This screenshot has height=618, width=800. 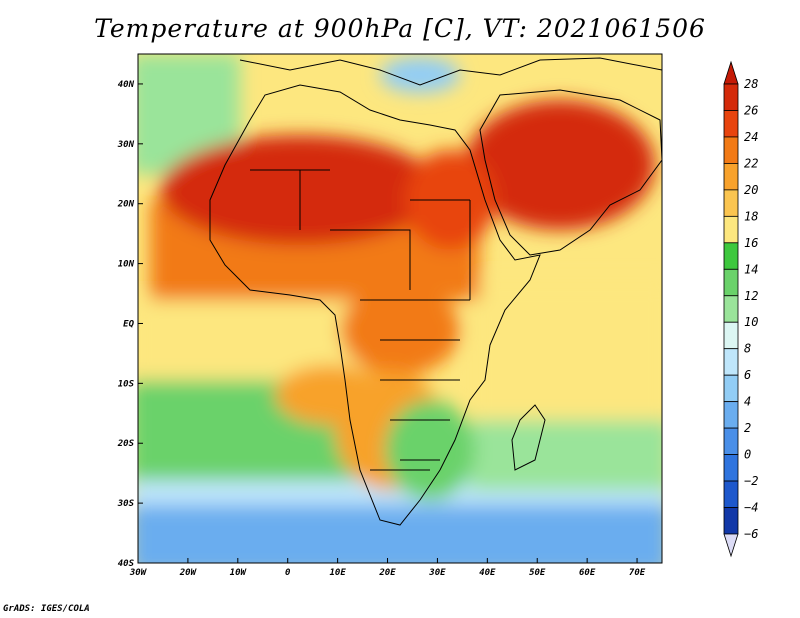 What do you see at coordinates (288, 573) in the screenshot?
I see `lon-tick-label: 0` at bounding box center [288, 573].